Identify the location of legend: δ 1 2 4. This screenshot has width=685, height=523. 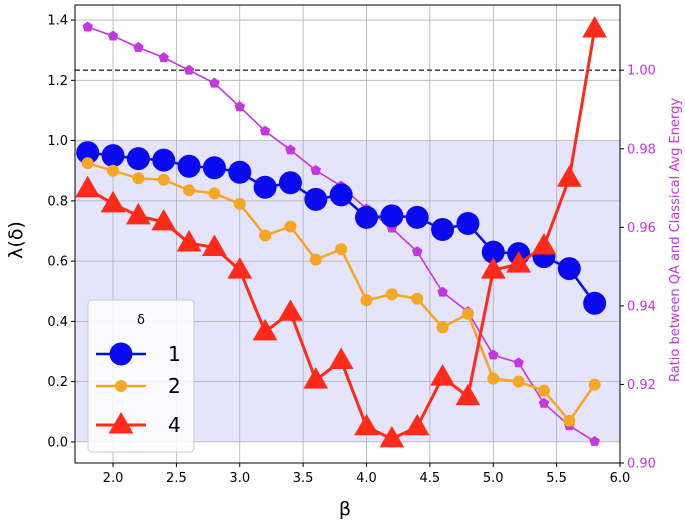
(141, 376).